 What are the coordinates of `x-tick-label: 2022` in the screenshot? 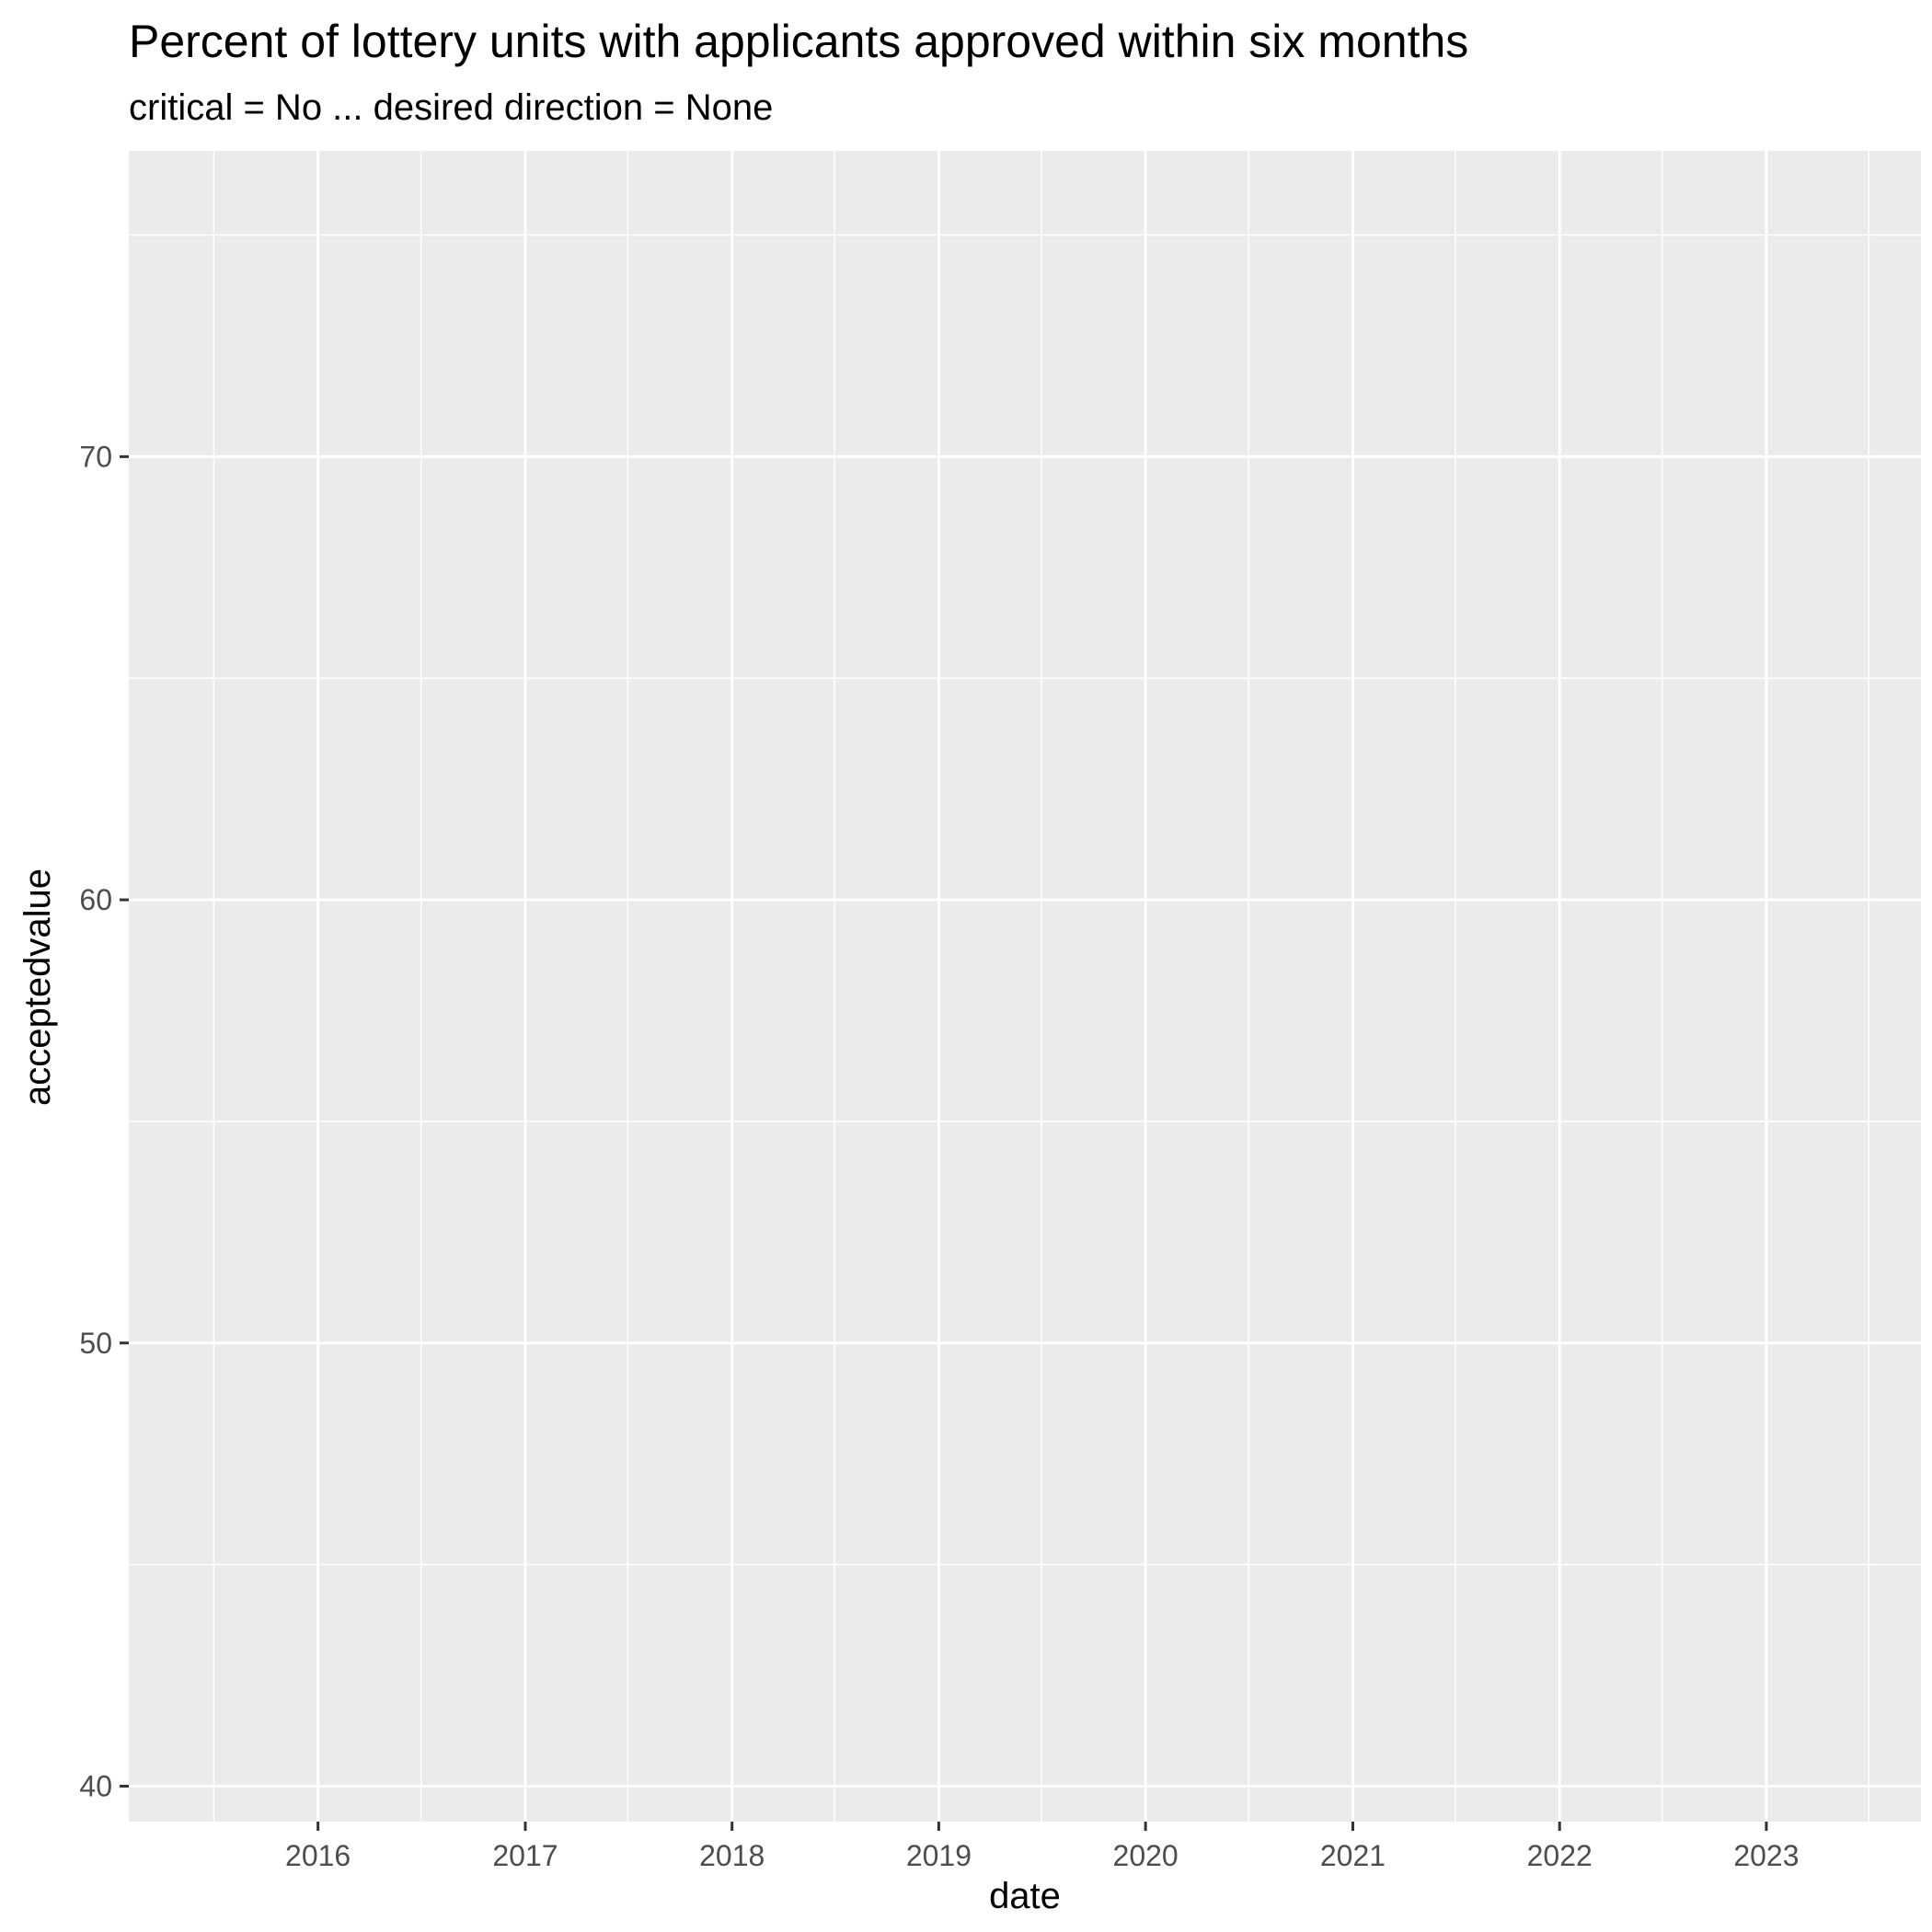 It's located at (1560, 1855).